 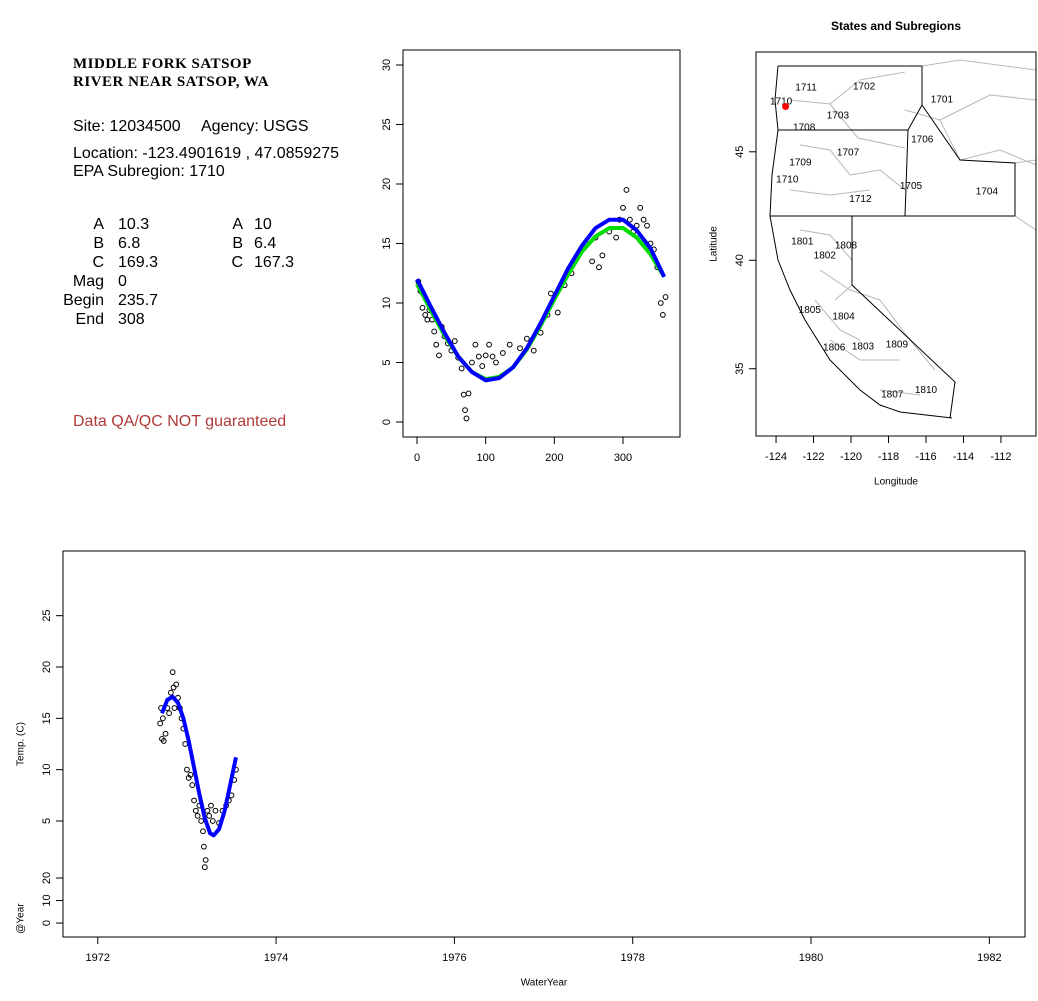 I want to click on x-tick-label: 100, so click(x=485, y=458).